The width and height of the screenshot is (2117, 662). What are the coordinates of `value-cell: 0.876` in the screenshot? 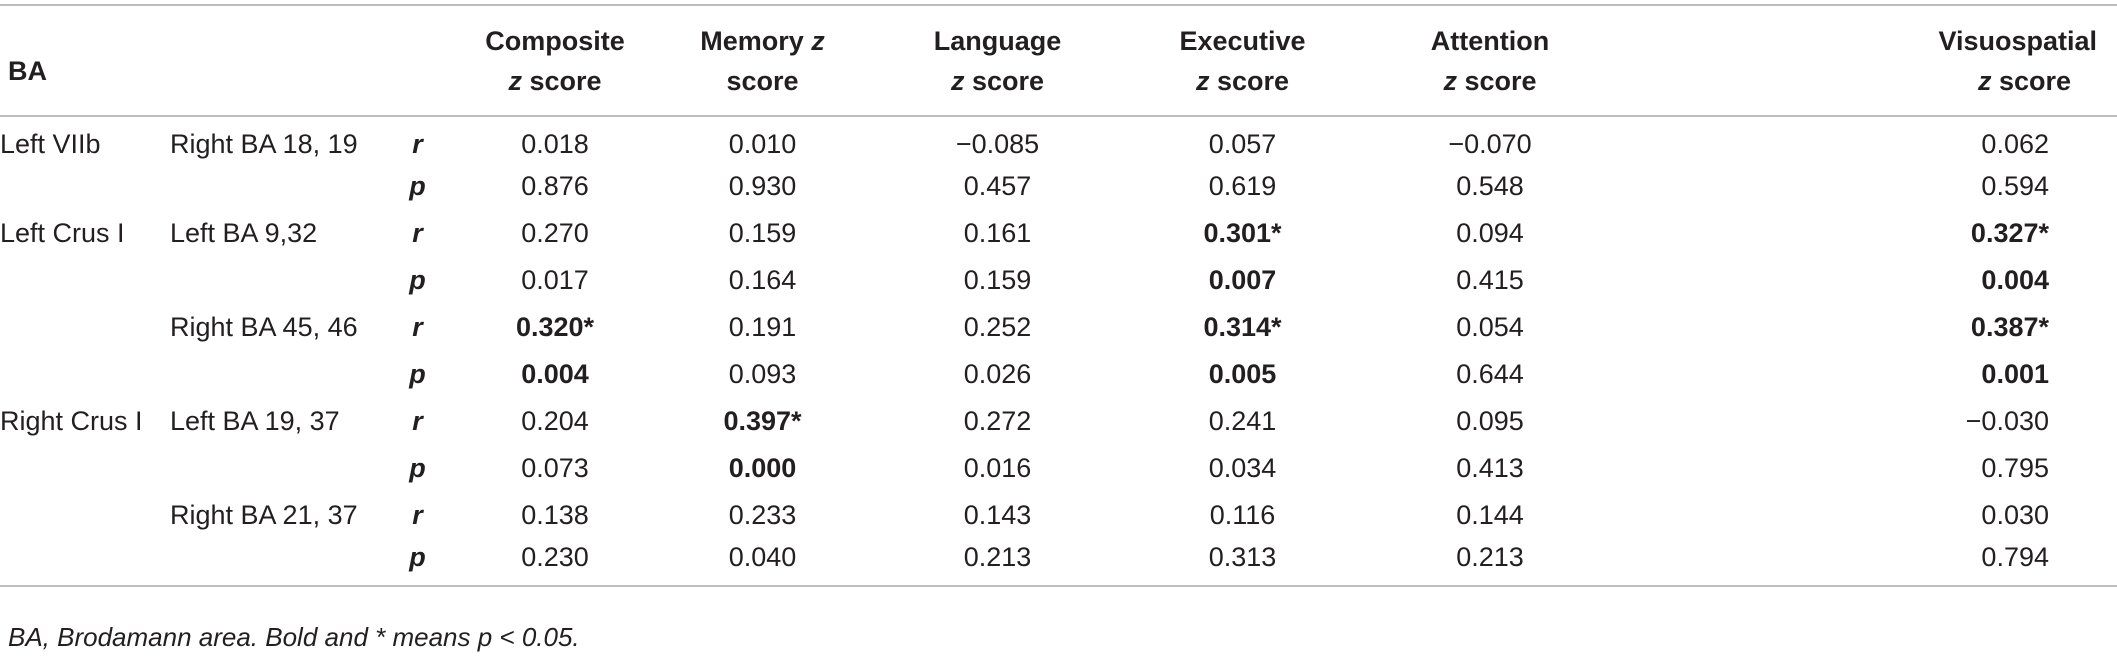 It's located at (555, 186).